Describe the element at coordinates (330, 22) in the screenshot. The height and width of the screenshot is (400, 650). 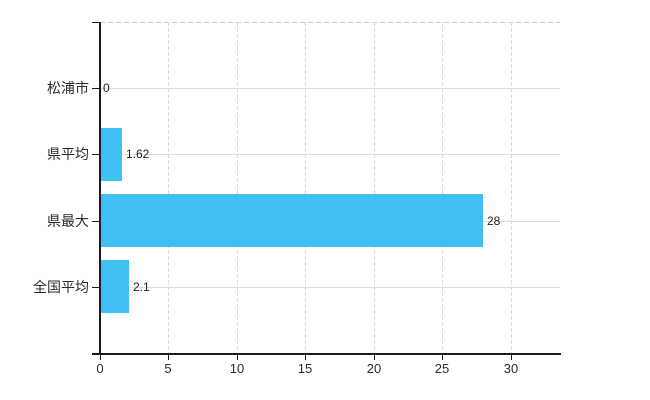
I see `plot-top-border` at that location.